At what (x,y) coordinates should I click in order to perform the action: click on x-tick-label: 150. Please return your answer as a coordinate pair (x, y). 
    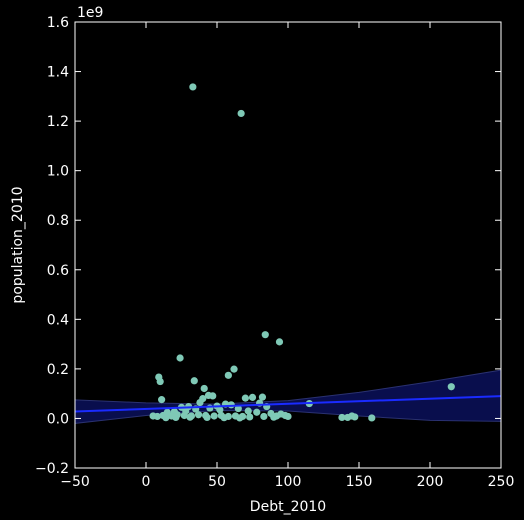
    Looking at the image, I should click on (359, 482).